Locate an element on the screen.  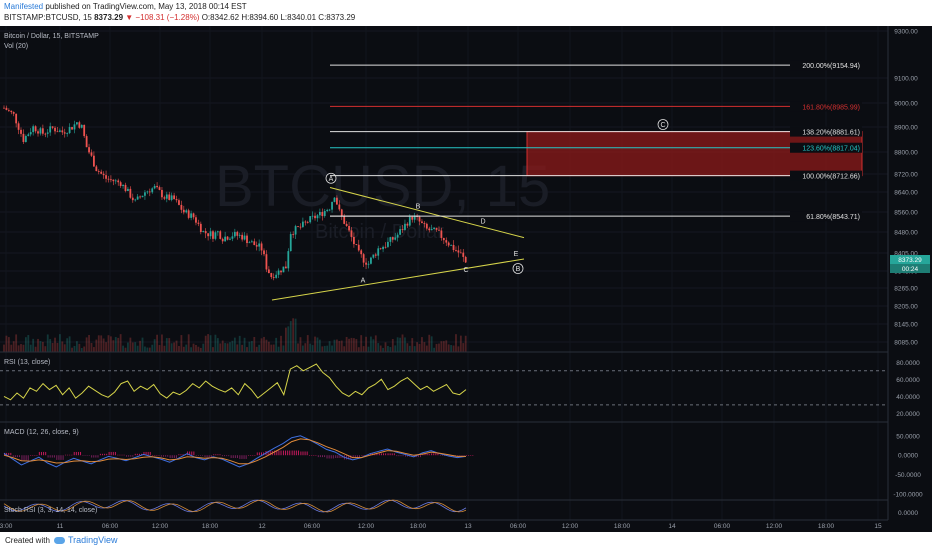
fib-level-label: 123.60%(8817.04) is located at coordinates (831, 149).